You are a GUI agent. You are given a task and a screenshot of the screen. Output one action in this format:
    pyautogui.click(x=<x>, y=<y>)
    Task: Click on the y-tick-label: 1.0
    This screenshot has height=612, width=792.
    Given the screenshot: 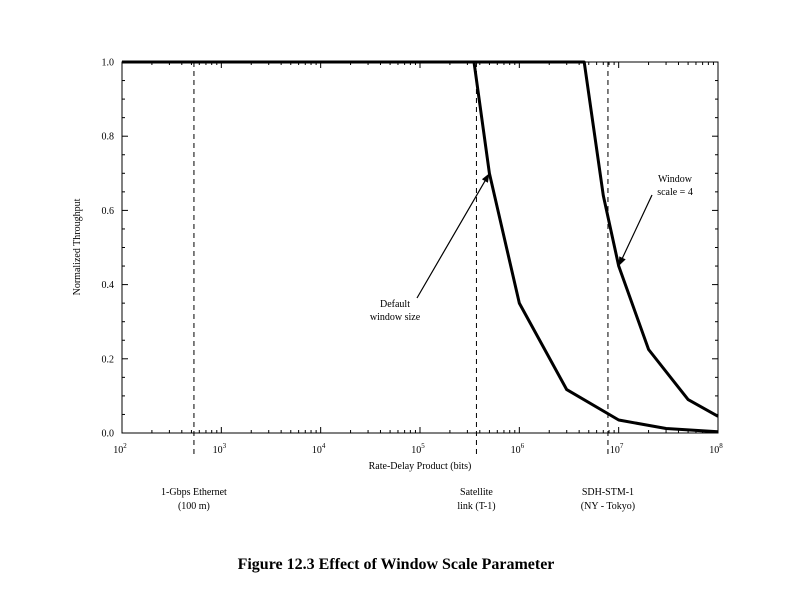 What is the action you would take?
    pyautogui.click(x=108, y=63)
    